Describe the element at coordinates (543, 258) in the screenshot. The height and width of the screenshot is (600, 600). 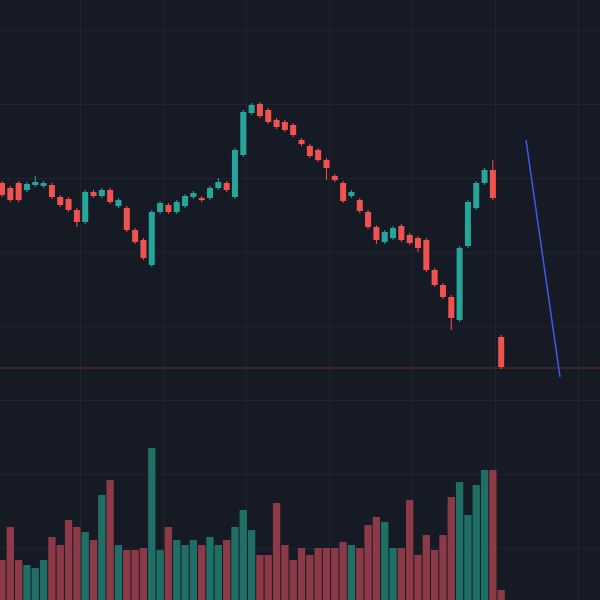
I see `trend-line` at that location.